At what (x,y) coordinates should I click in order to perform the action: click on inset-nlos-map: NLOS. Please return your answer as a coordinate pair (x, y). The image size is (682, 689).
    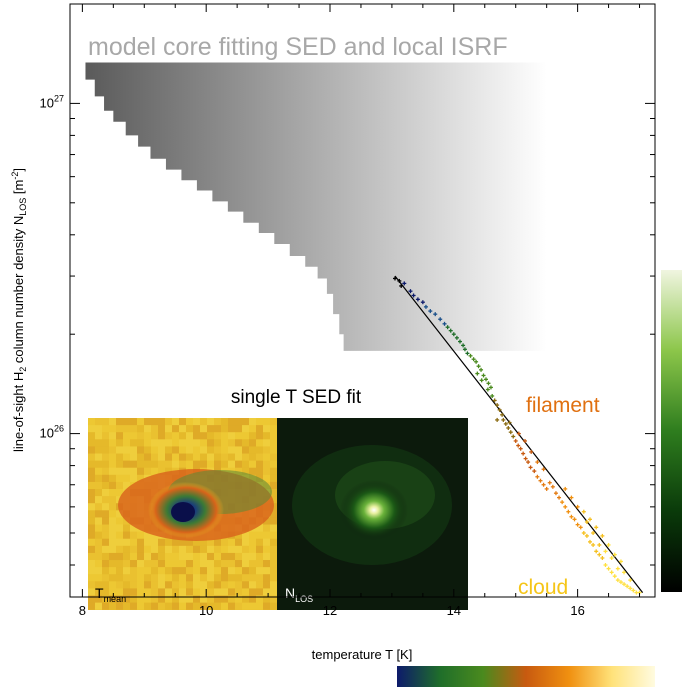
    Looking at the image, I should click on (372, 514).